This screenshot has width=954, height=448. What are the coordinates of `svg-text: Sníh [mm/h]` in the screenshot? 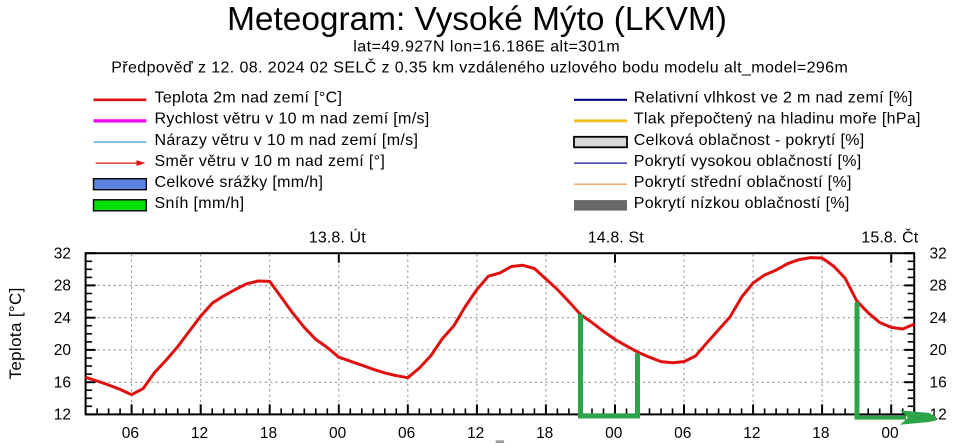 It's located at (200, 203).